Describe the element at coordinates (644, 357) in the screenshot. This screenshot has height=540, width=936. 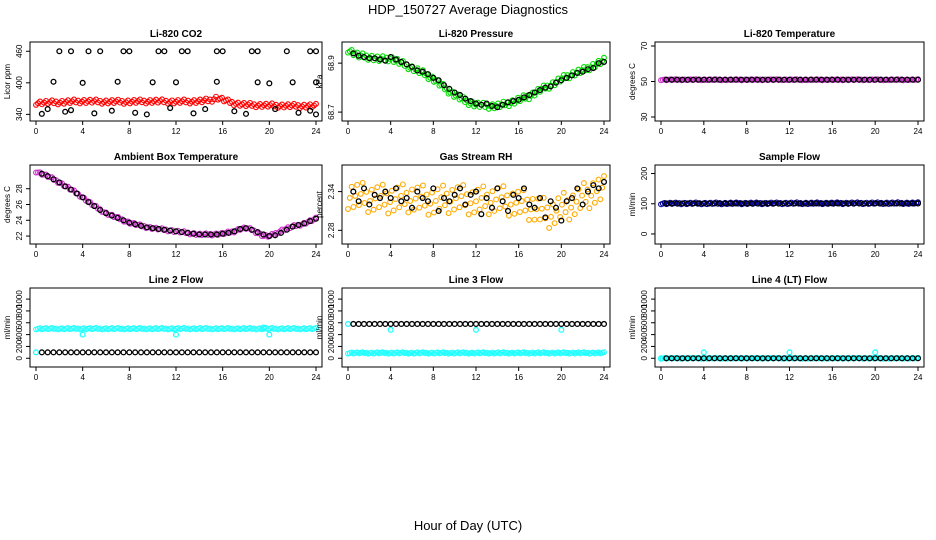
I see `y-tick-label: 0` at that location.